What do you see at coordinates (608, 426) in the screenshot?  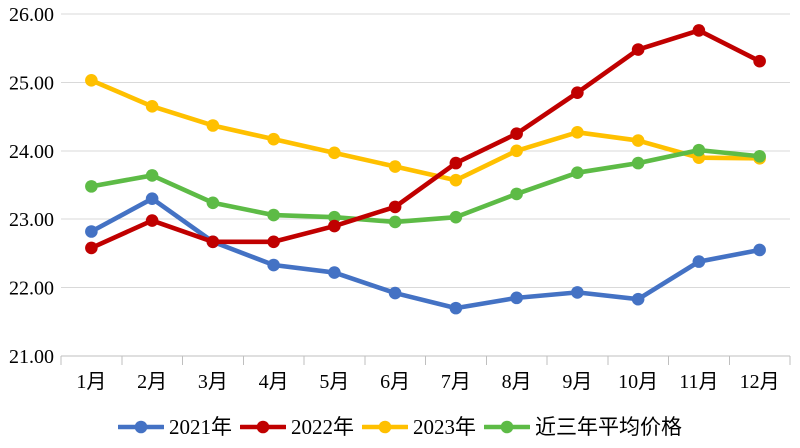 I see `legend-label-avg3yr: 近三年平均价格` at bounding box center [608, 426].